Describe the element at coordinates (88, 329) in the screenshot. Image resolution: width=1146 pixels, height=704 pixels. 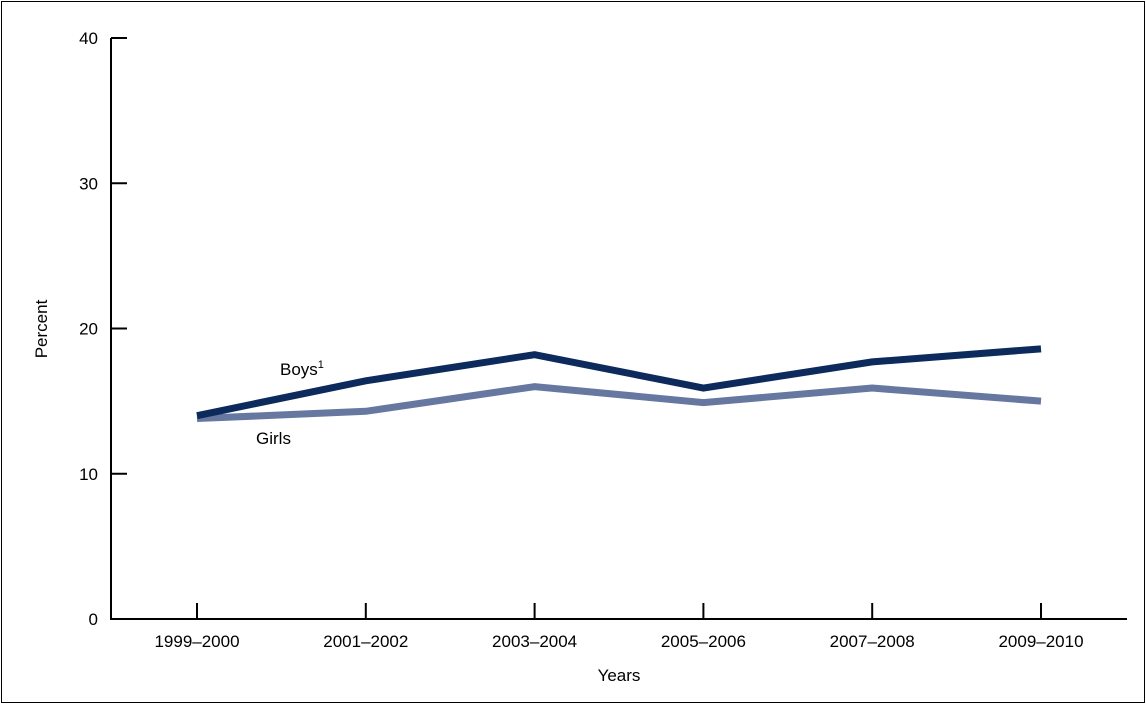
I see `y-tick-label: 20` at that location.